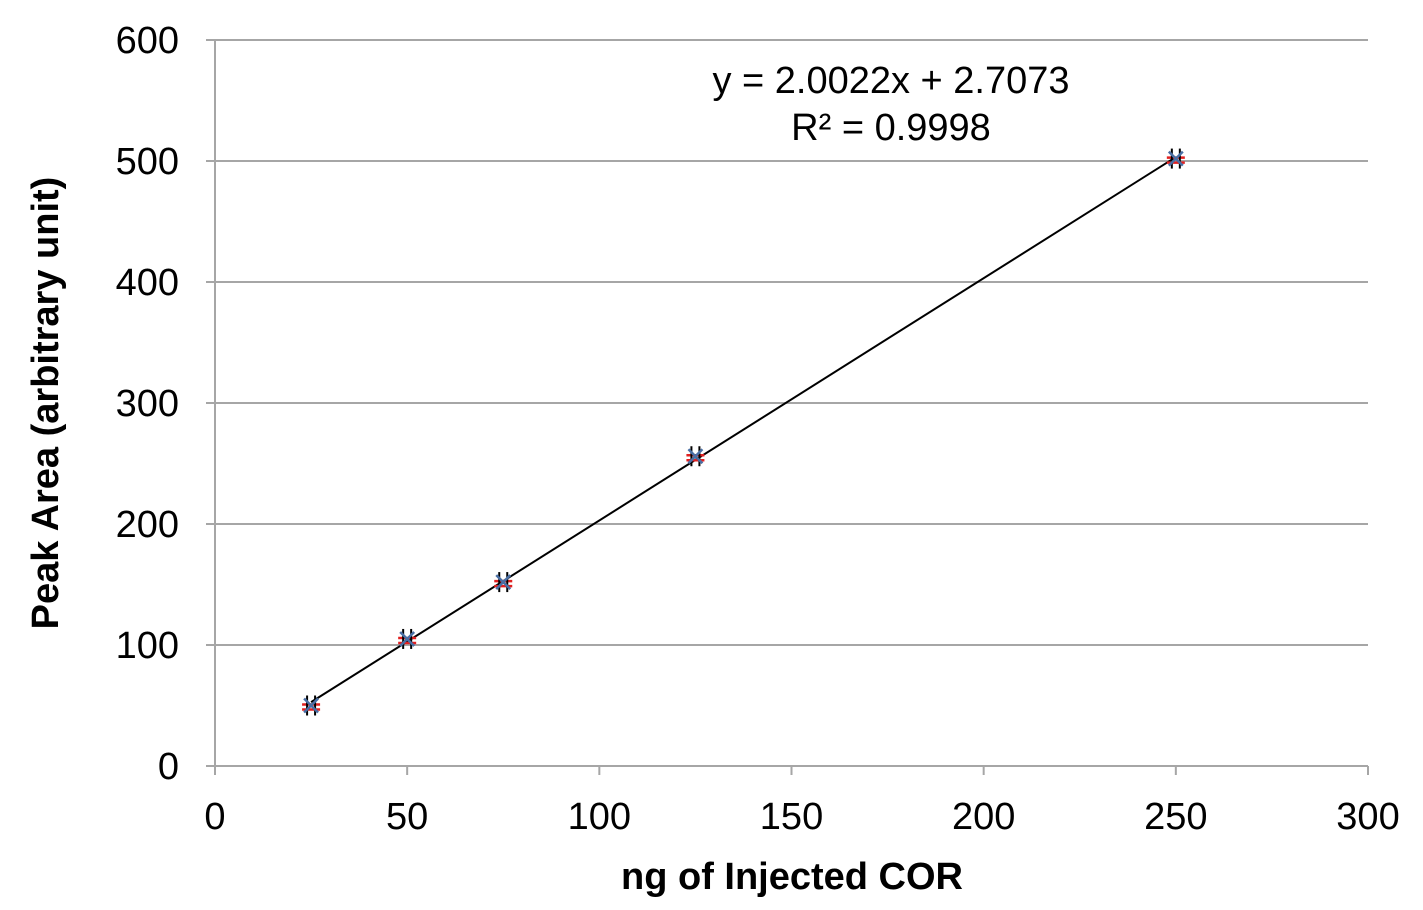 The height and width of the screenshot is (910, 1423). Describe the element at coordinates (891, 128) in the screenshot. I see `trendline-r-squared: R² = 0.9998` at that location.